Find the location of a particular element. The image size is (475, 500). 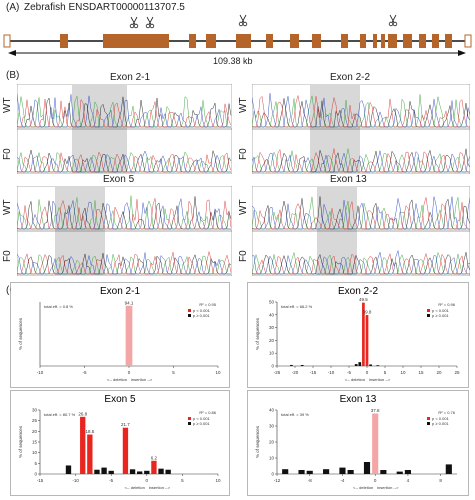

panel-b-label: (B) is located at coordinates (13, 75).